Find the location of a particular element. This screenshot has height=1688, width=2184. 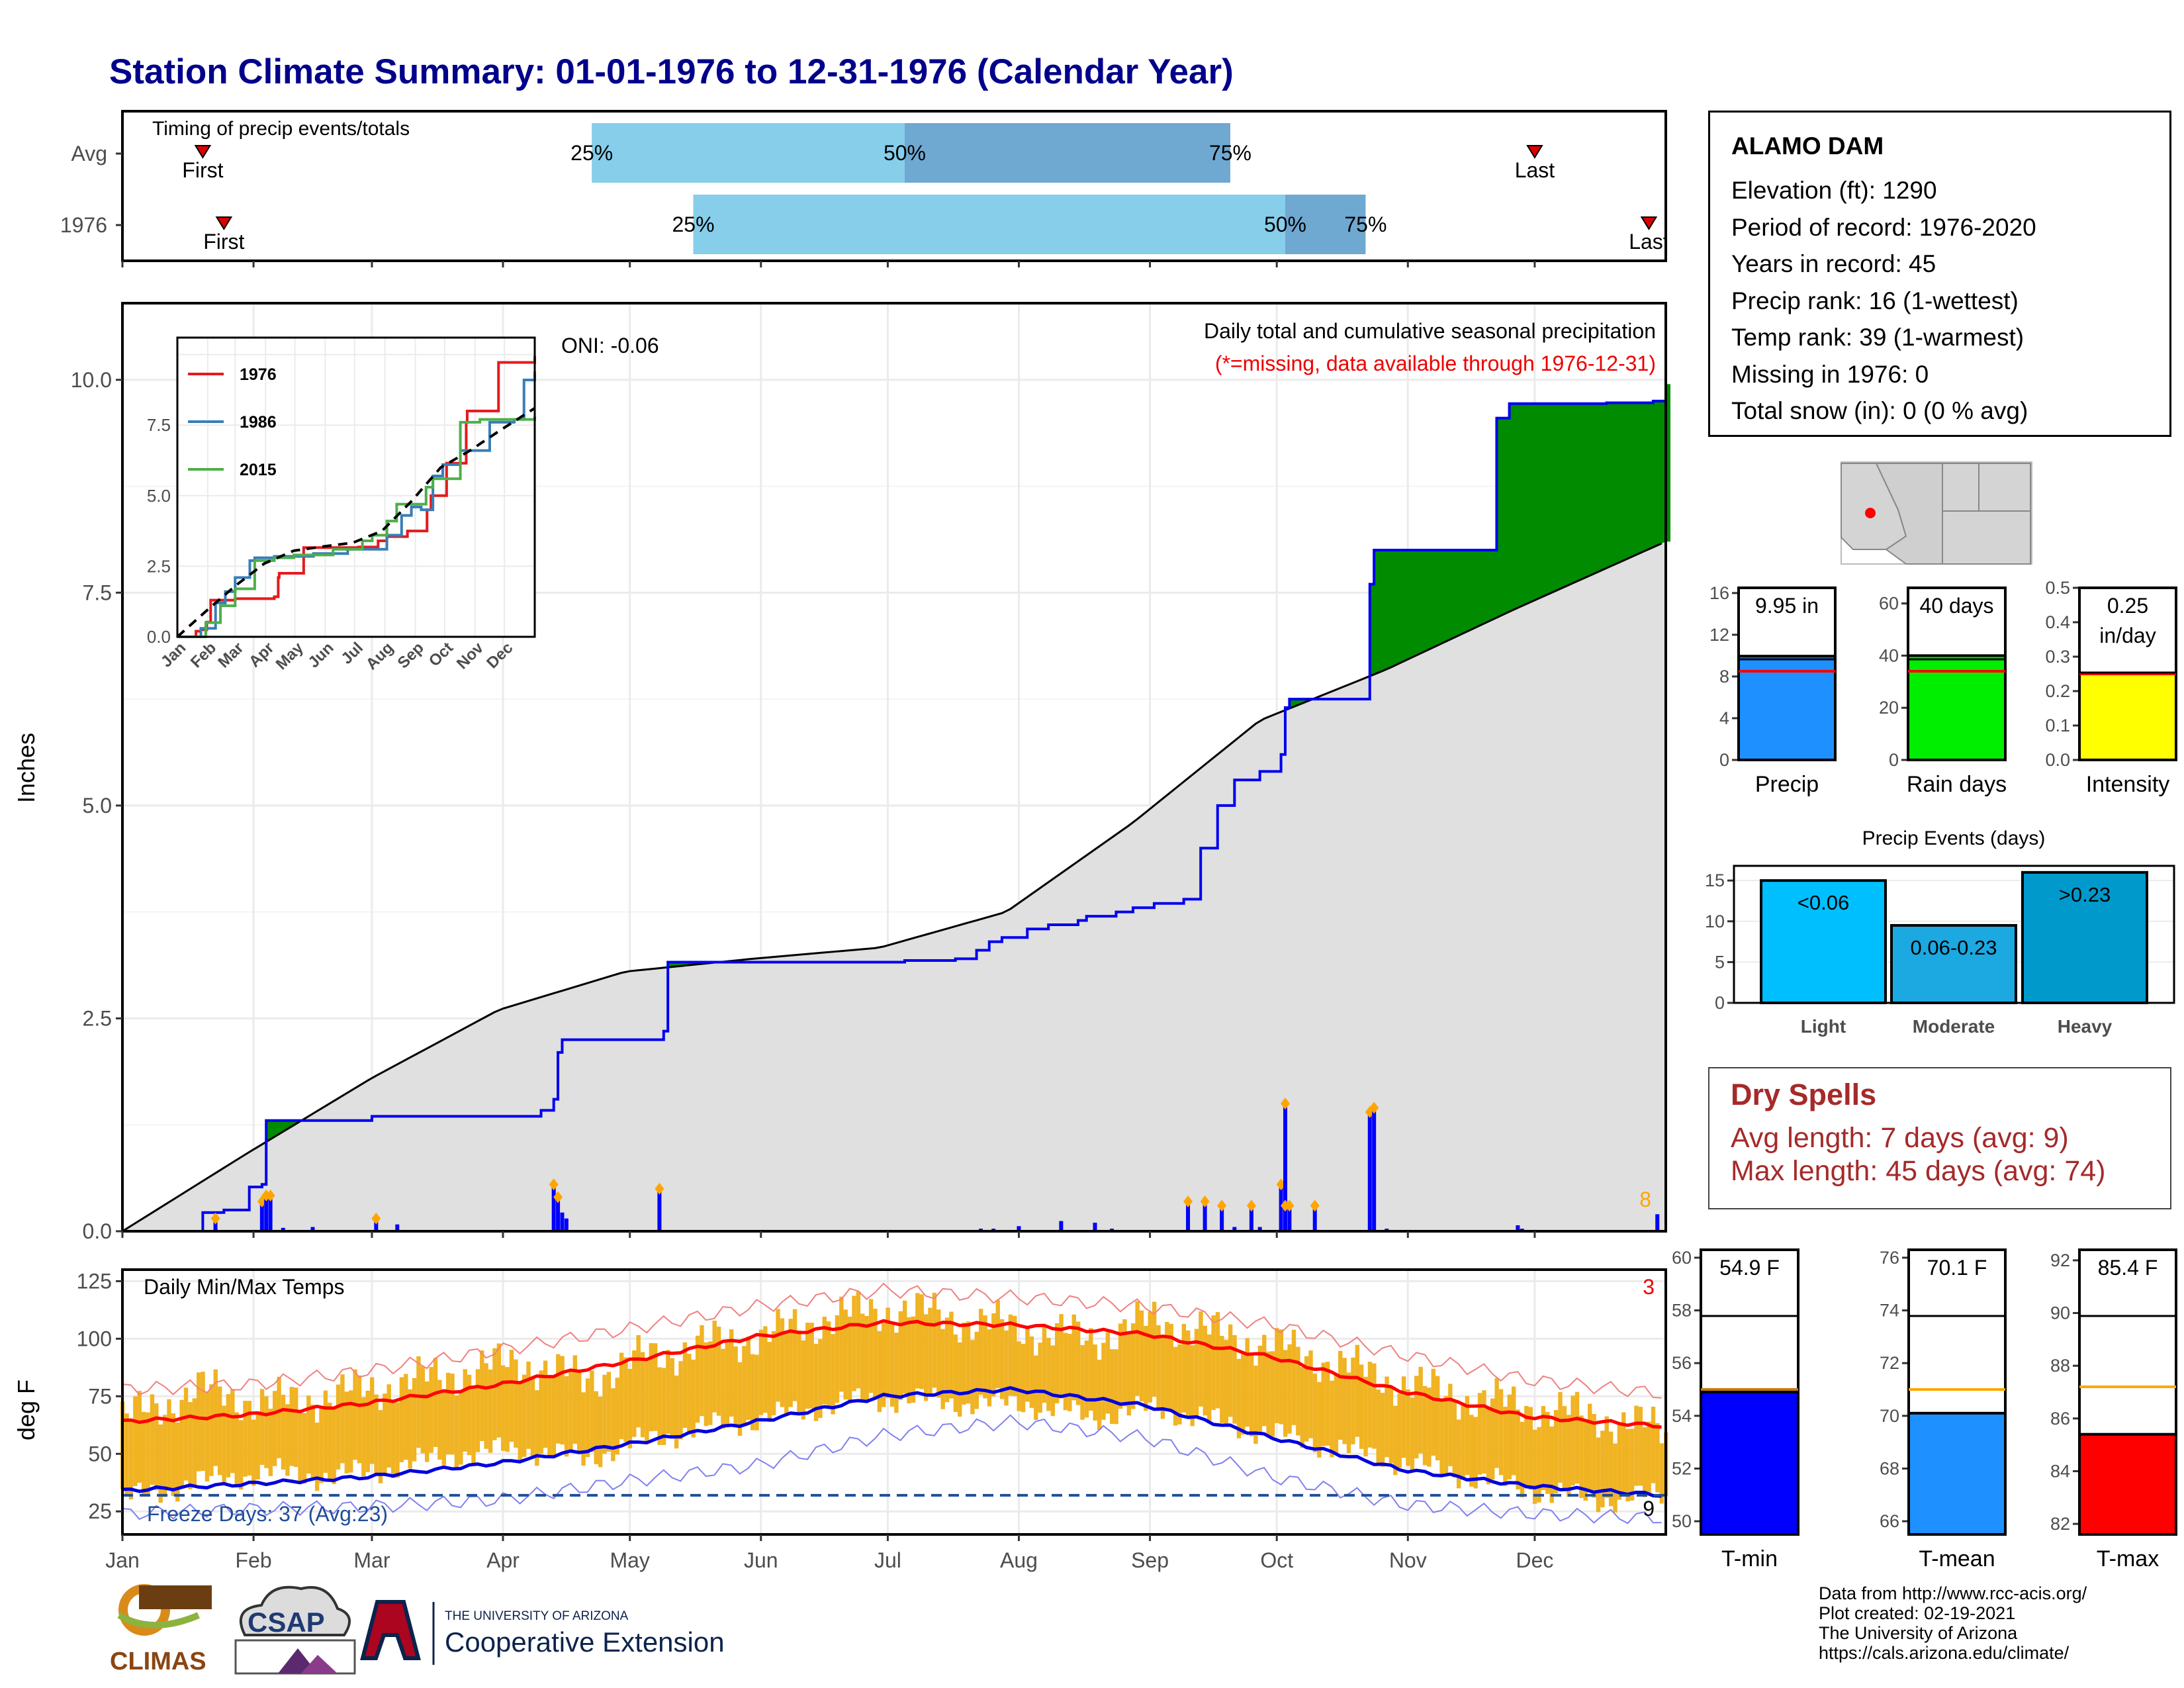

precip-events-title: Precip Events (days) is located at coordinates (1954, 838).